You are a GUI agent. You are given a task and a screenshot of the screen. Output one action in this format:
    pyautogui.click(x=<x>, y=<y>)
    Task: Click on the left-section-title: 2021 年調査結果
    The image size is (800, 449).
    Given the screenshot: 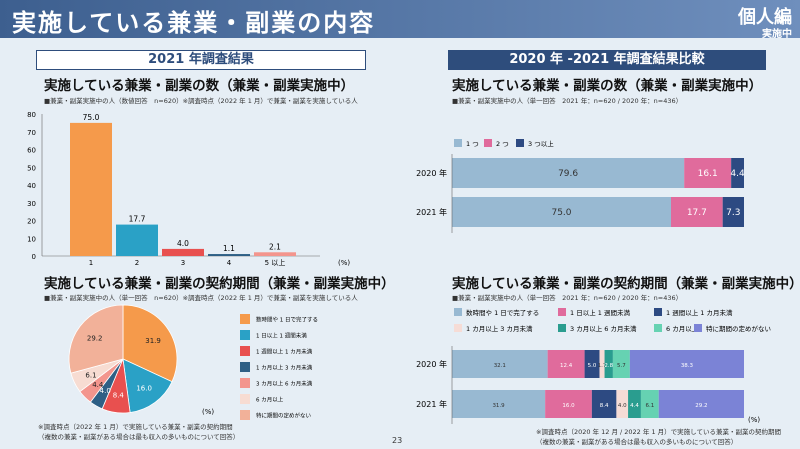 What is the action you would take?
    pyautogui.click(x=201, y=60)
    